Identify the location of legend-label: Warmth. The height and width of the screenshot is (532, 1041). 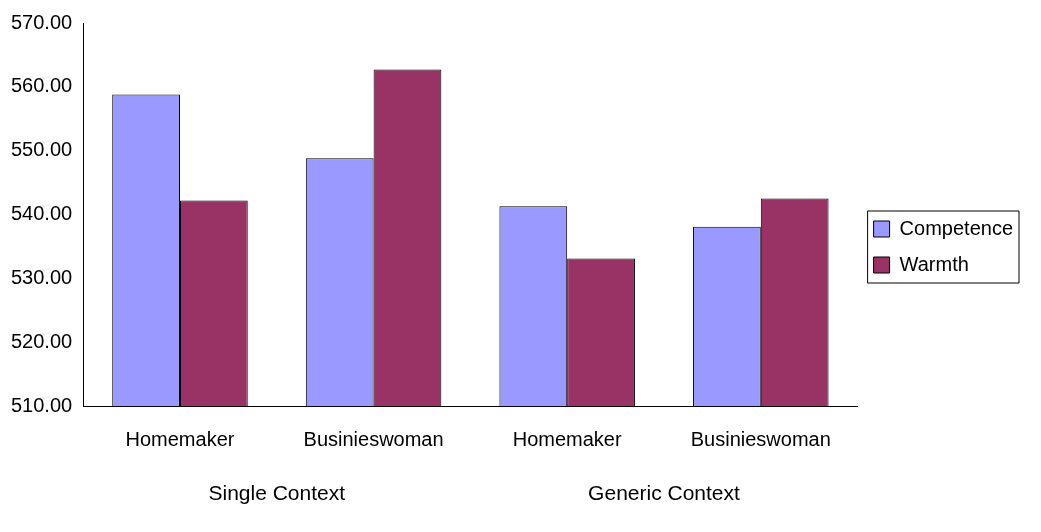
(934, 263).